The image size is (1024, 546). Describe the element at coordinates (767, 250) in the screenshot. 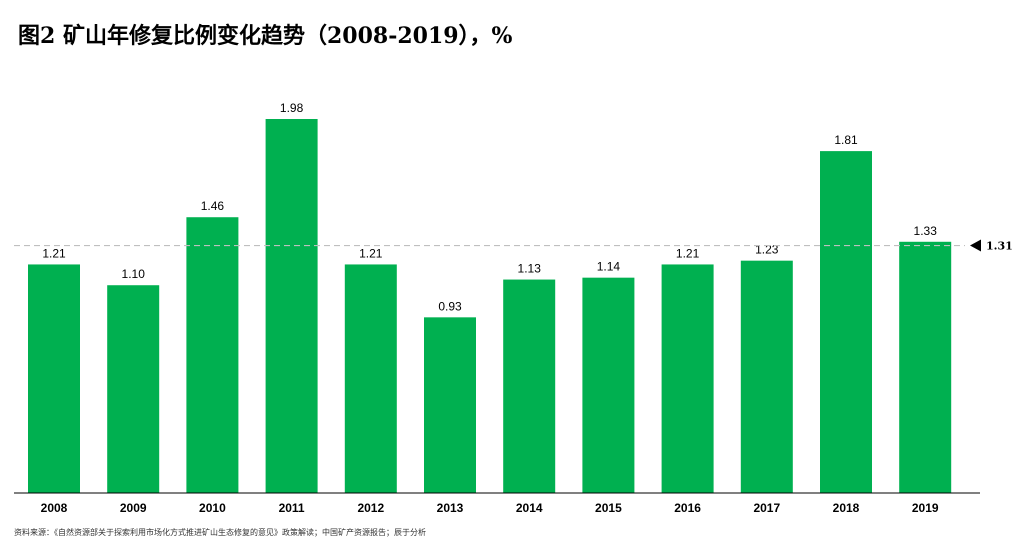

I see `value-label-2017: 1.23` at that location.